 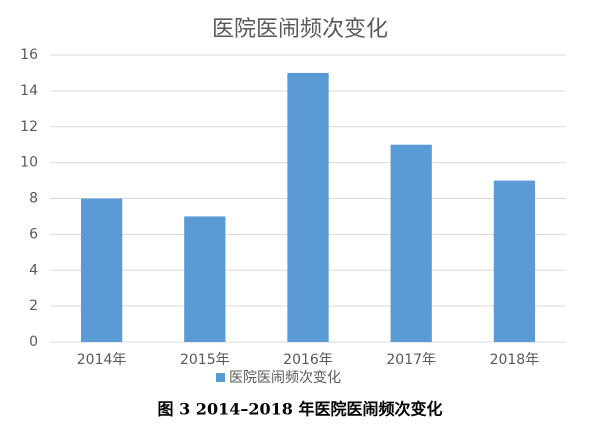 What do you see at coordinates (102, 360) in the screenshot?
I see `x-tick-label: 2014年` at bounding box center [102, 360].